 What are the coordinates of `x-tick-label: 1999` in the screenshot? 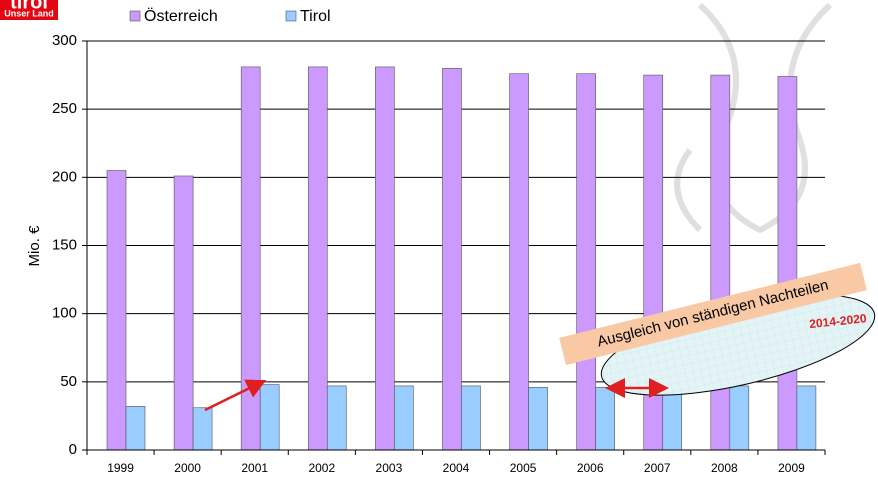 It's located at (120, 468).